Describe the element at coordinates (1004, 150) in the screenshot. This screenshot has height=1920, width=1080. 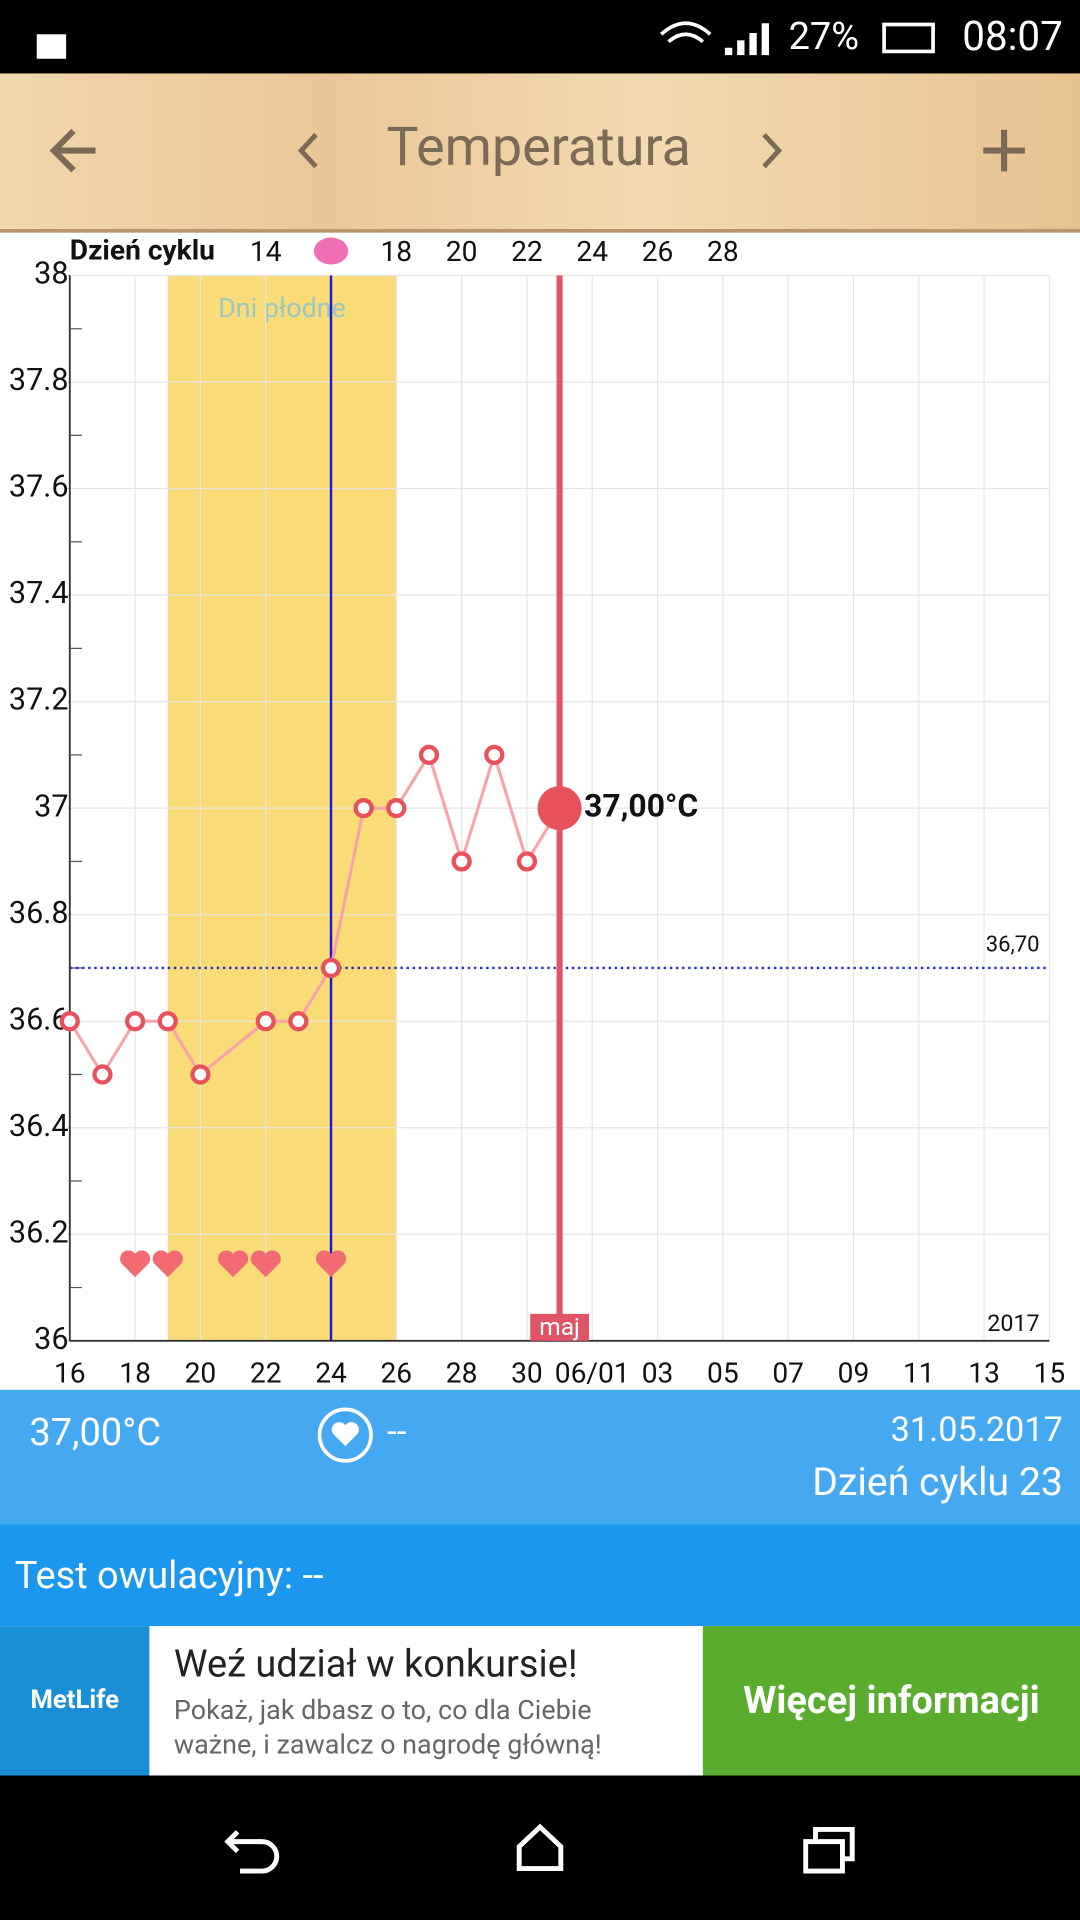
I see `add-button` at that location.